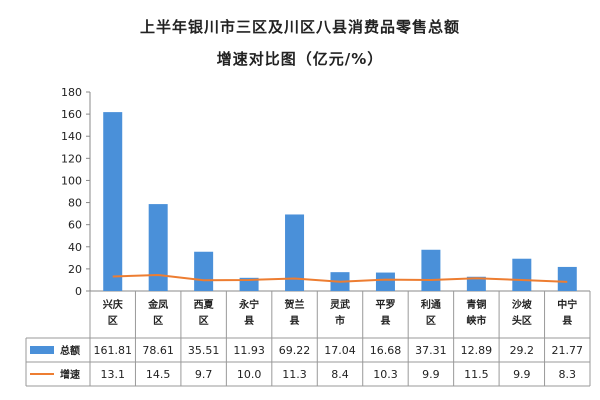 The image size is (600, 400). I want to click on data-label: 8.3, so click(568, 374).